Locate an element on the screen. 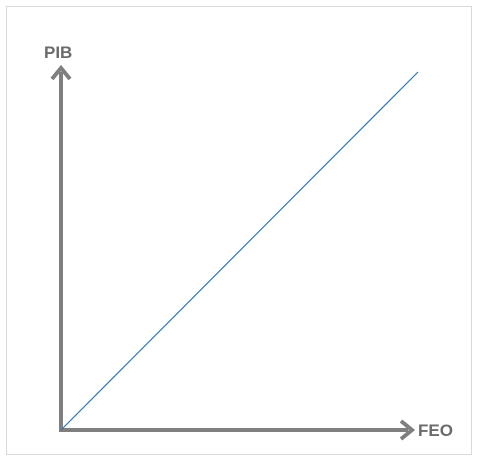 The width and height of the screenshot is (480, 459). x-axis-arrowhead is located at coordinates (407, 430).